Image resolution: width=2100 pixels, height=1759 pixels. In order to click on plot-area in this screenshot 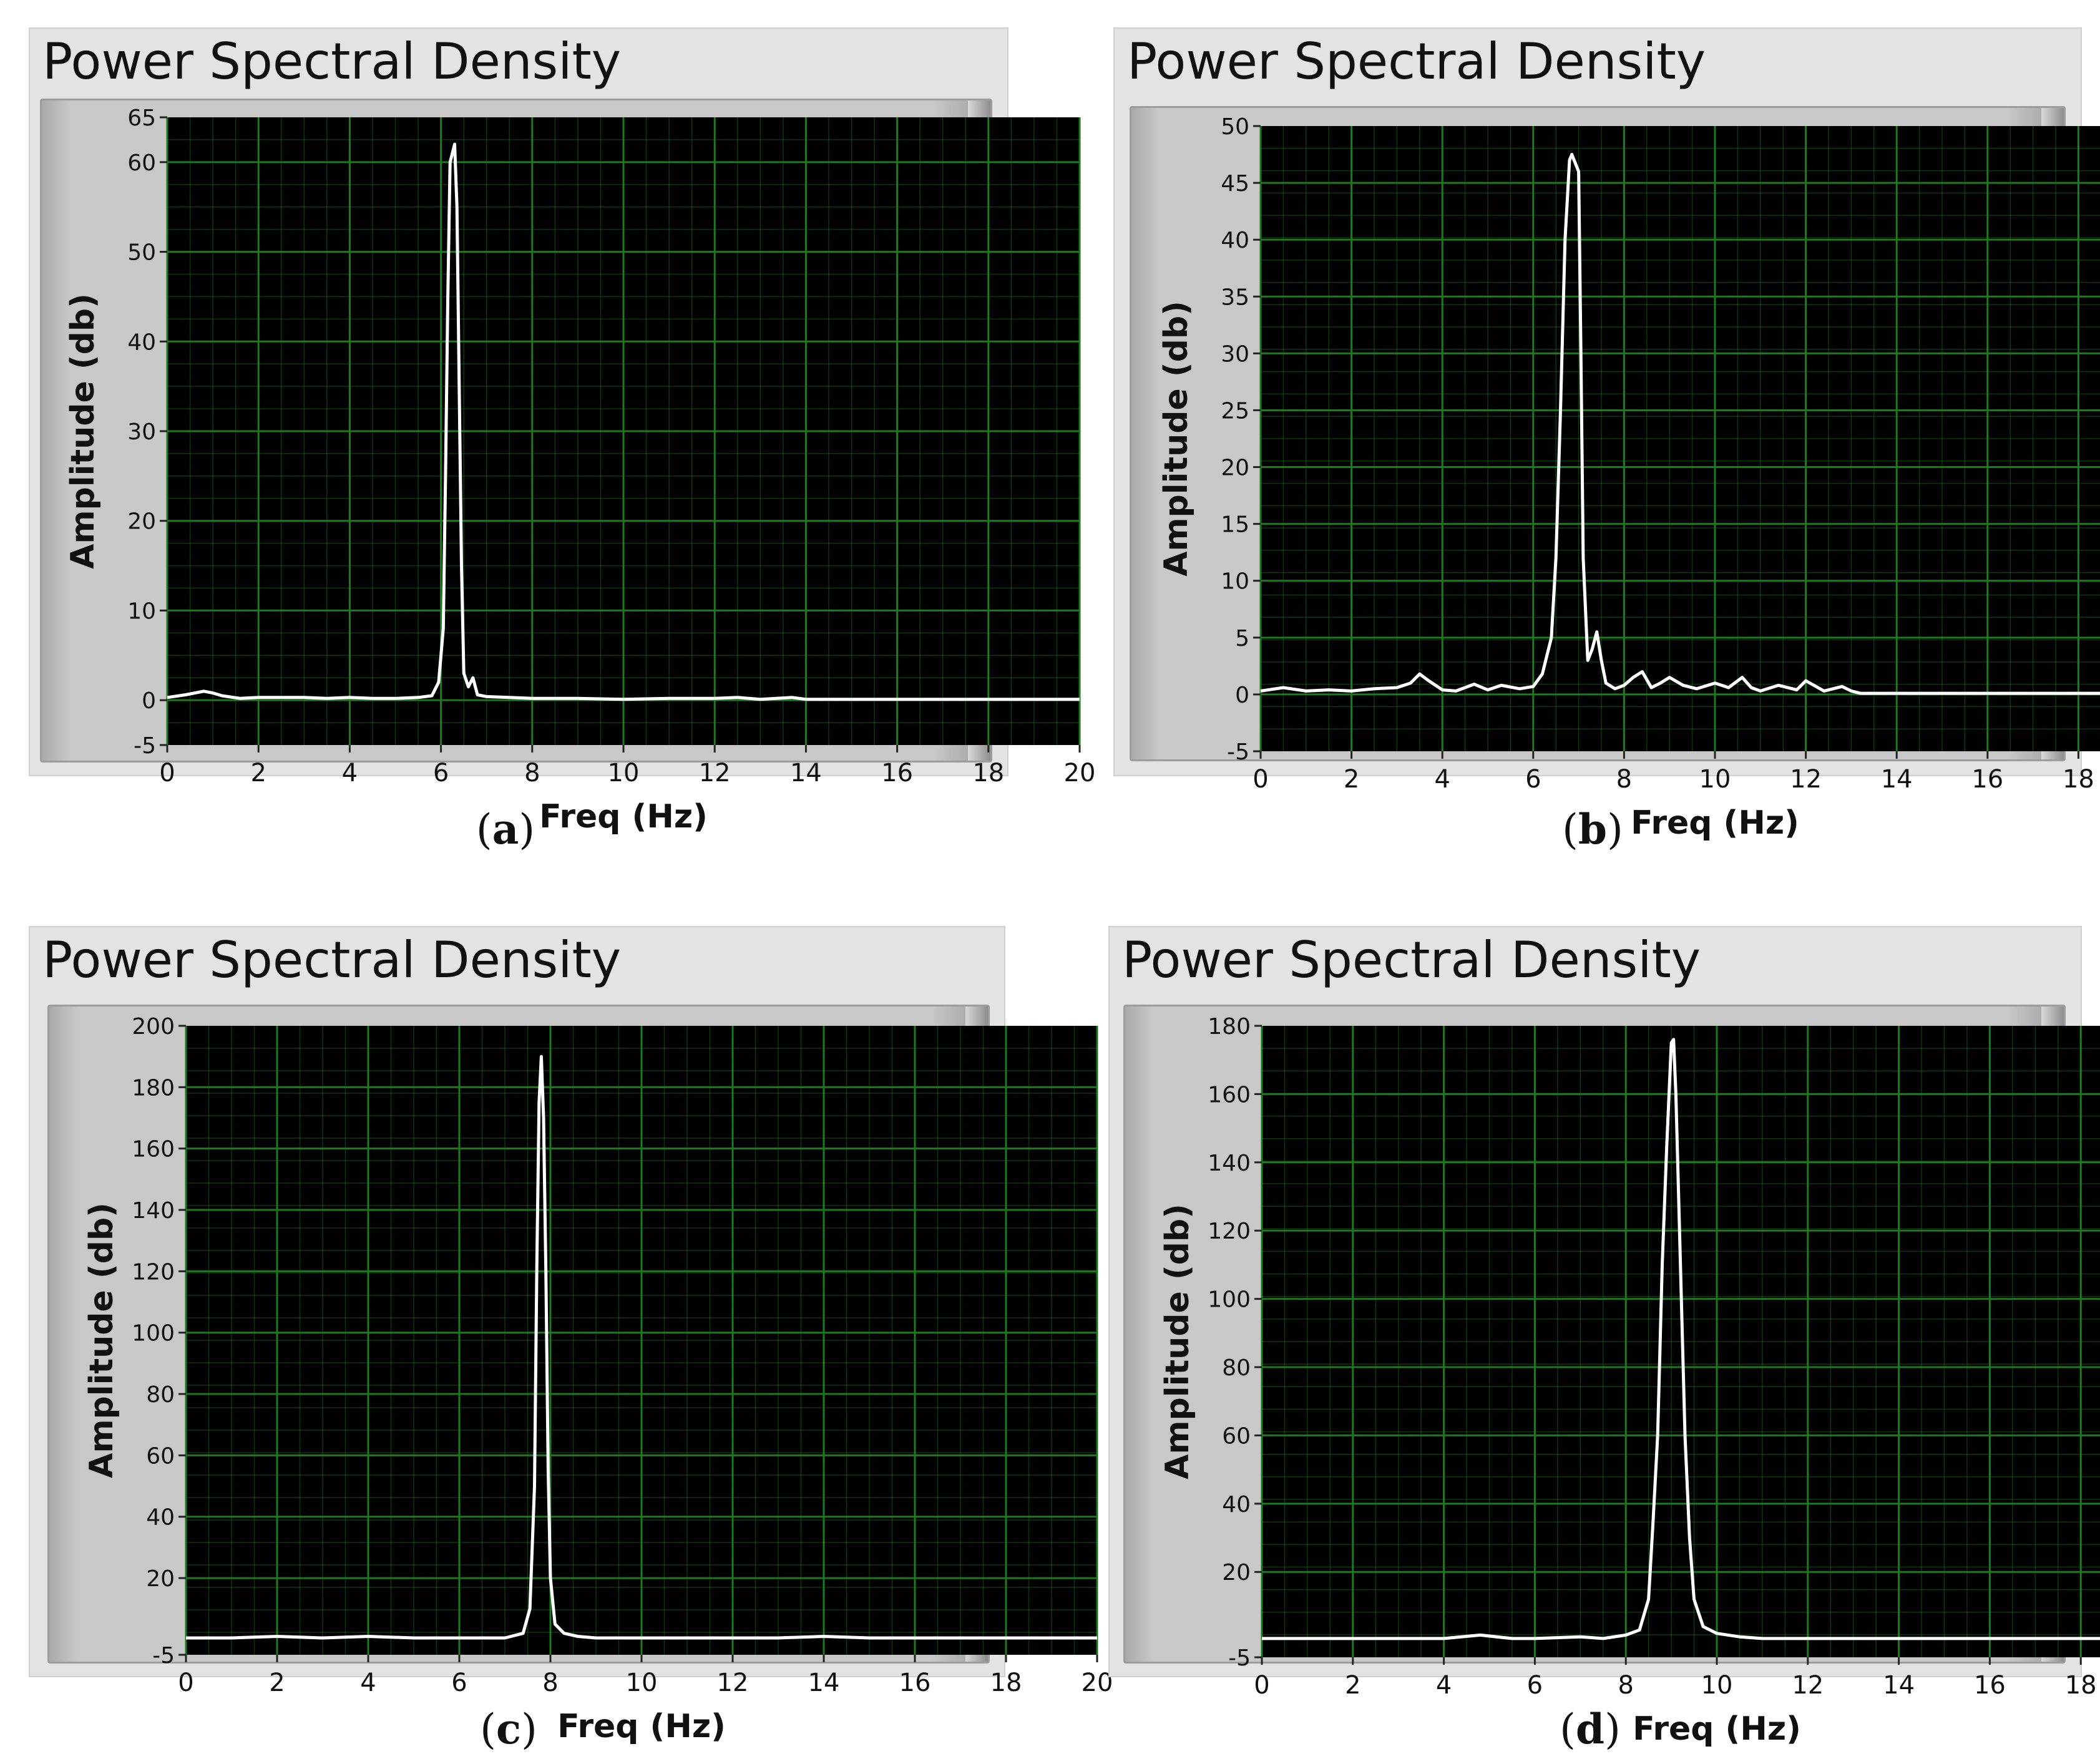, I will do `click(1680, 439)`.